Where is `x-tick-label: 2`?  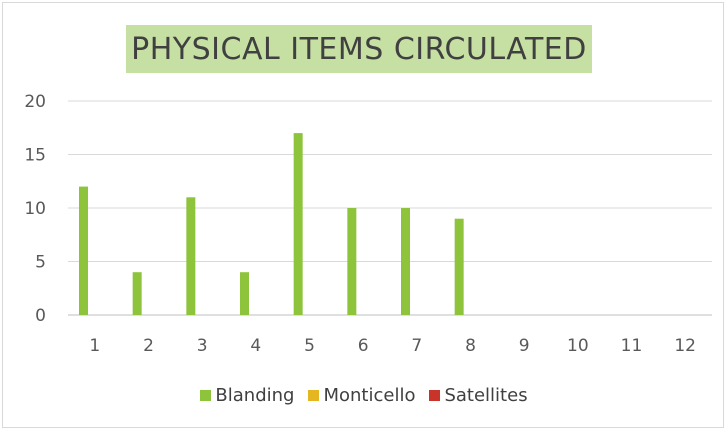
x-tick-label: 2 is located at coordinates (148, 346).